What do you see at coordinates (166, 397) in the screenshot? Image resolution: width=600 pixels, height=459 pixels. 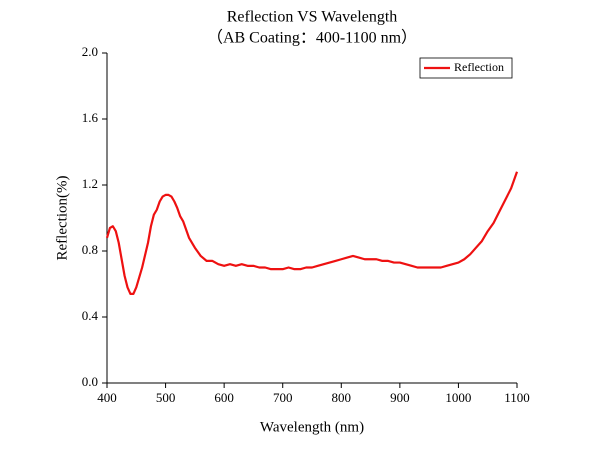 I see `x-tick-label: 500` at bounding box center [166, 397].